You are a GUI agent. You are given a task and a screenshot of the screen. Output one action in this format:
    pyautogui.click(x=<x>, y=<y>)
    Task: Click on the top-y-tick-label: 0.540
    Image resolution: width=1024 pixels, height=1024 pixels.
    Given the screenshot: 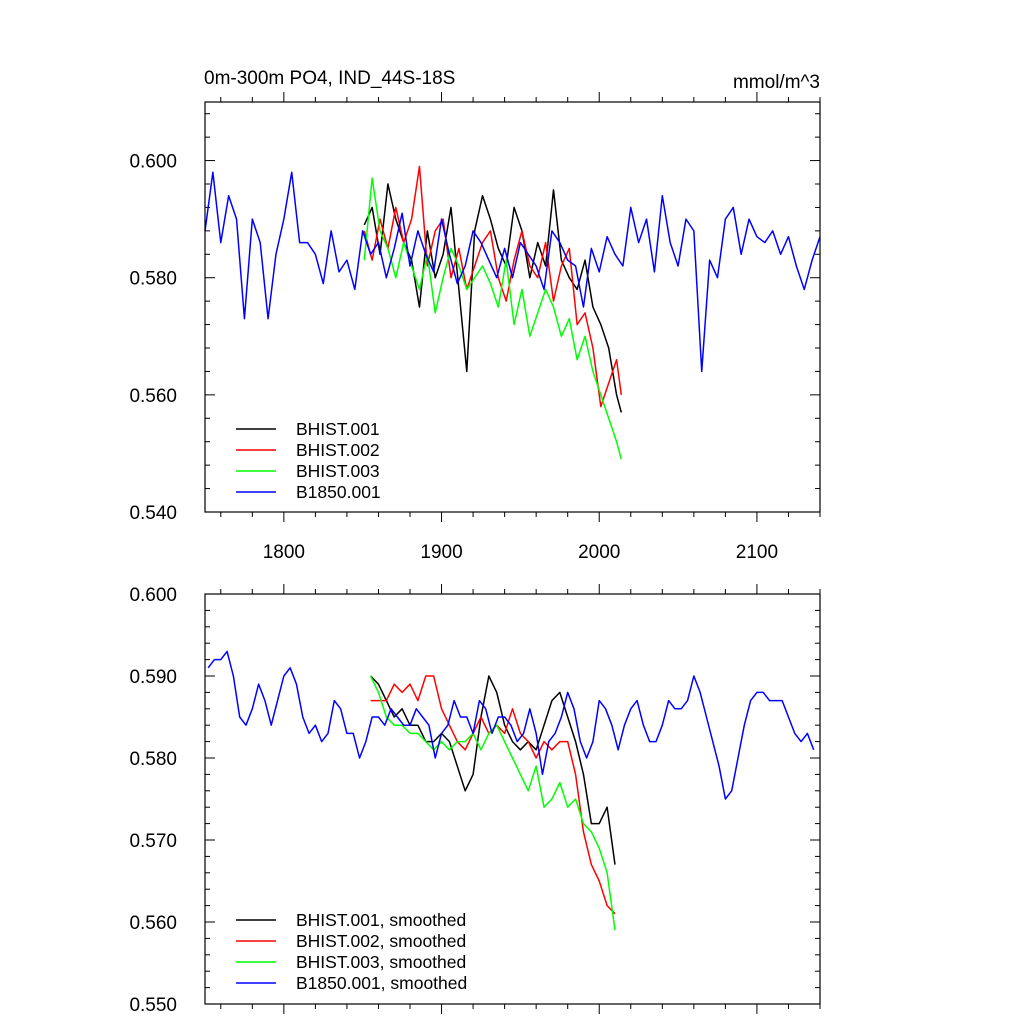 What is the action you would take?
    pyautogui.click(x=153, y=513)
    